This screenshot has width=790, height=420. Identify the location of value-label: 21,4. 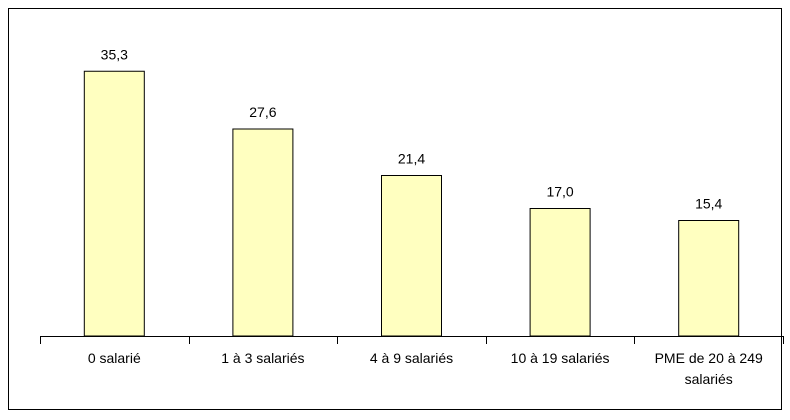
(411, 159).